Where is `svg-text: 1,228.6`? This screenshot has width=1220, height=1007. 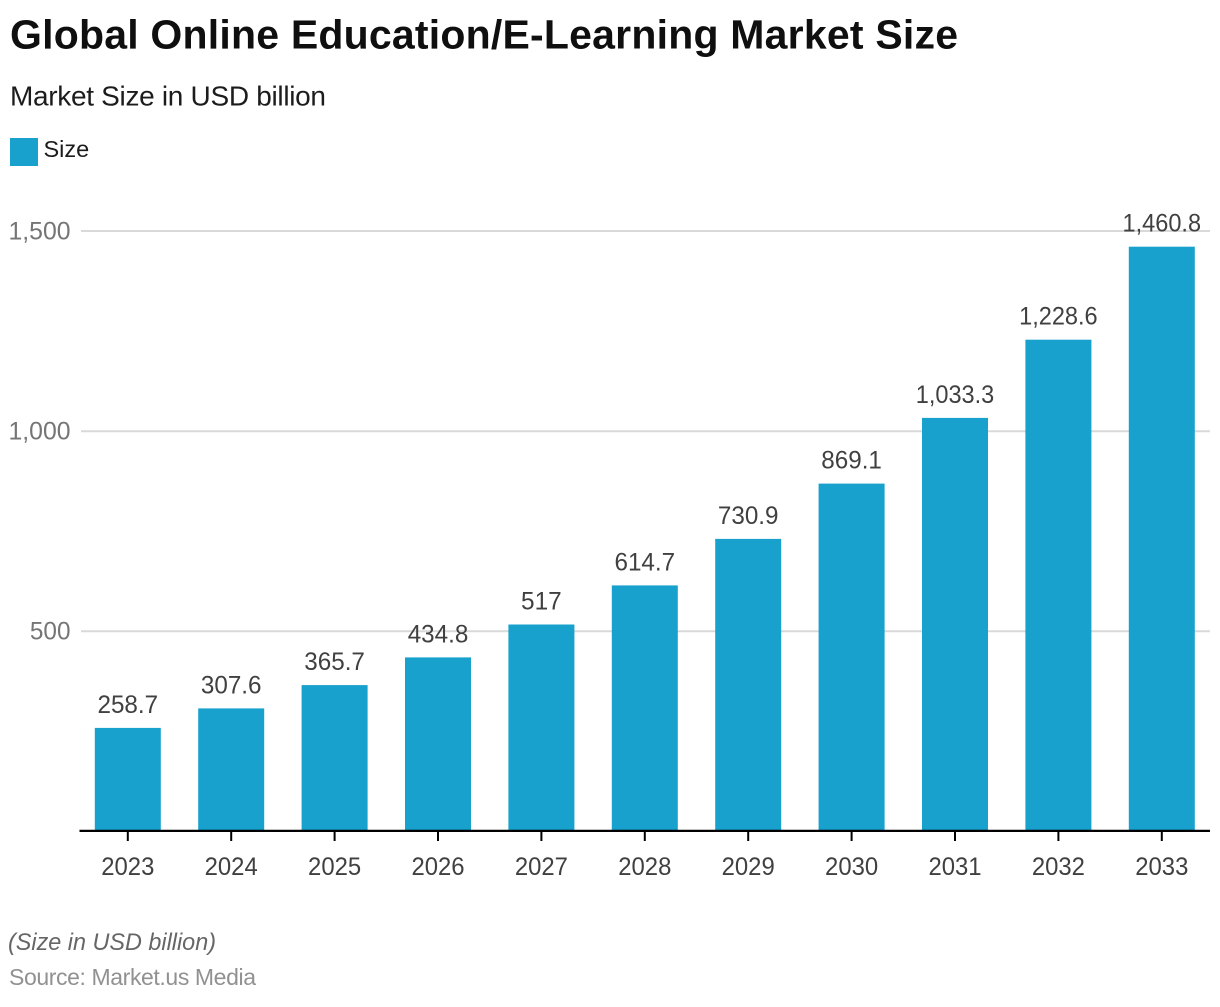
svg-text: 1,228.6 is located at coordinates (1058, 317).